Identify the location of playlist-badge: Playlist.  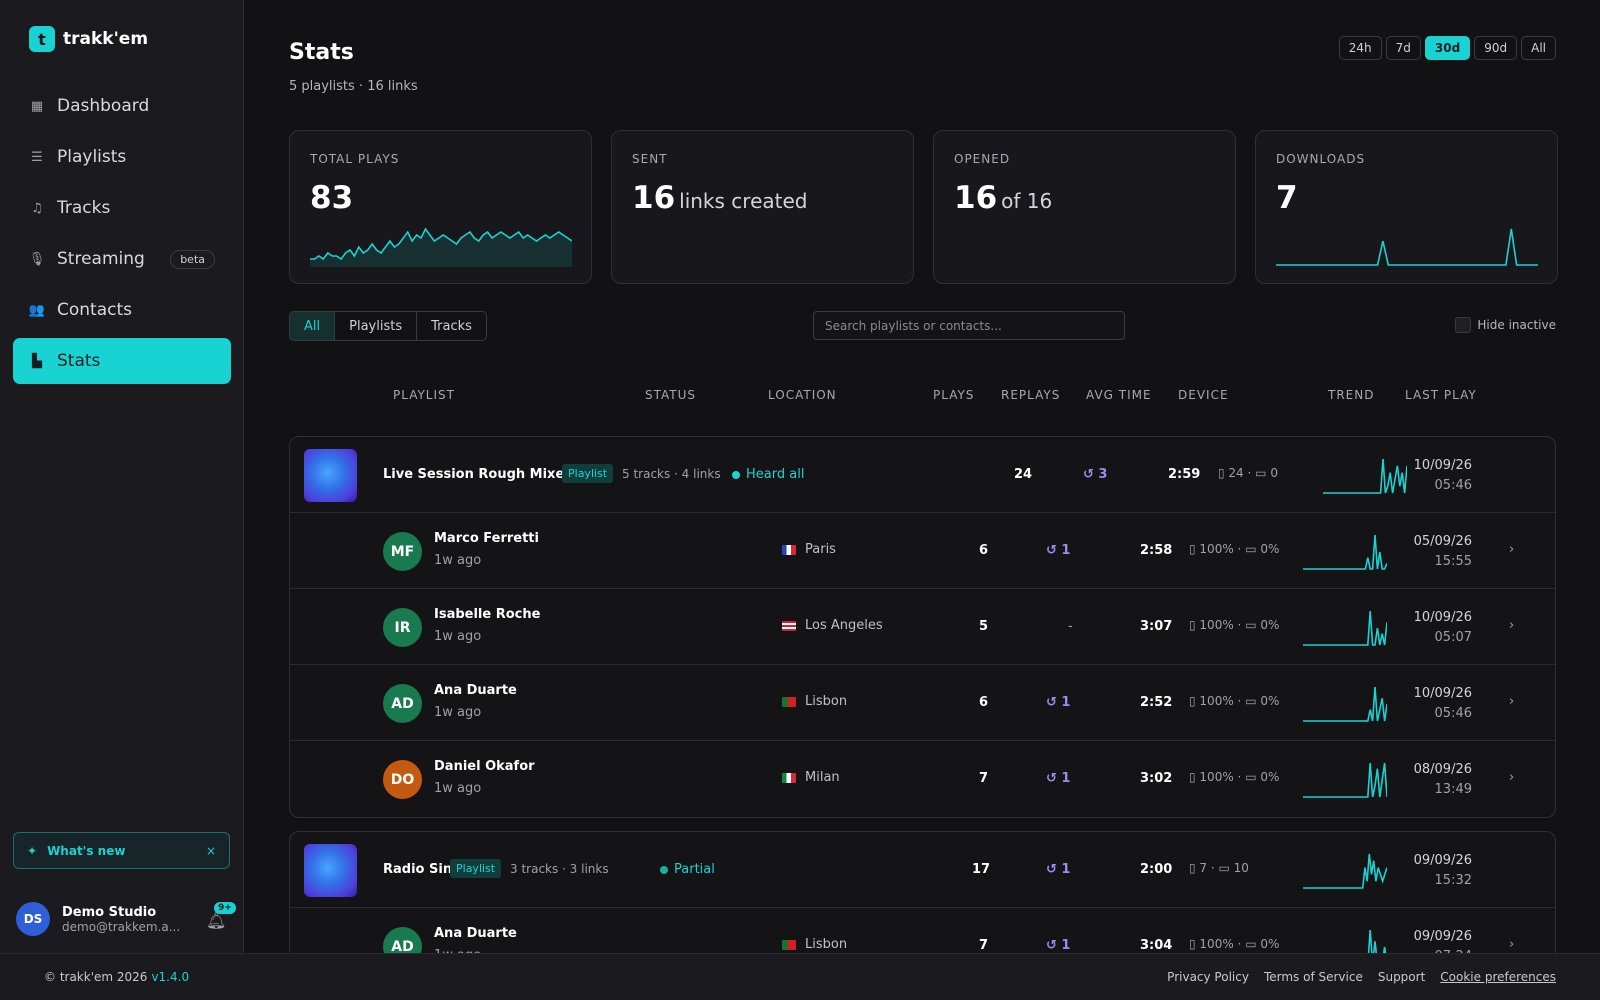
(476, 868).